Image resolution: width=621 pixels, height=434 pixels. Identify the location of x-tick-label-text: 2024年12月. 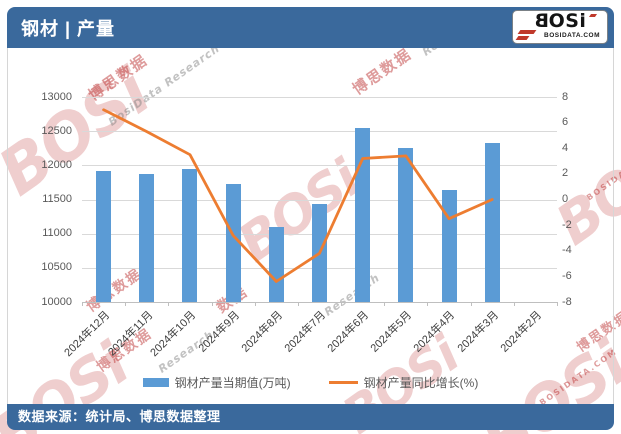
(87, 334).